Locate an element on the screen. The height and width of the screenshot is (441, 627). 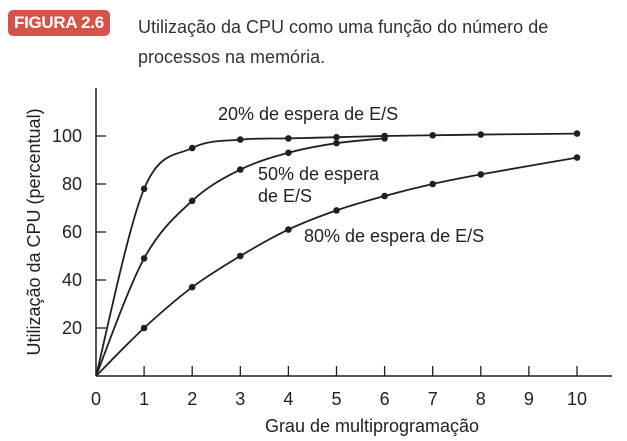
x-tick-label: 2 is located at coordinates (192, 399).